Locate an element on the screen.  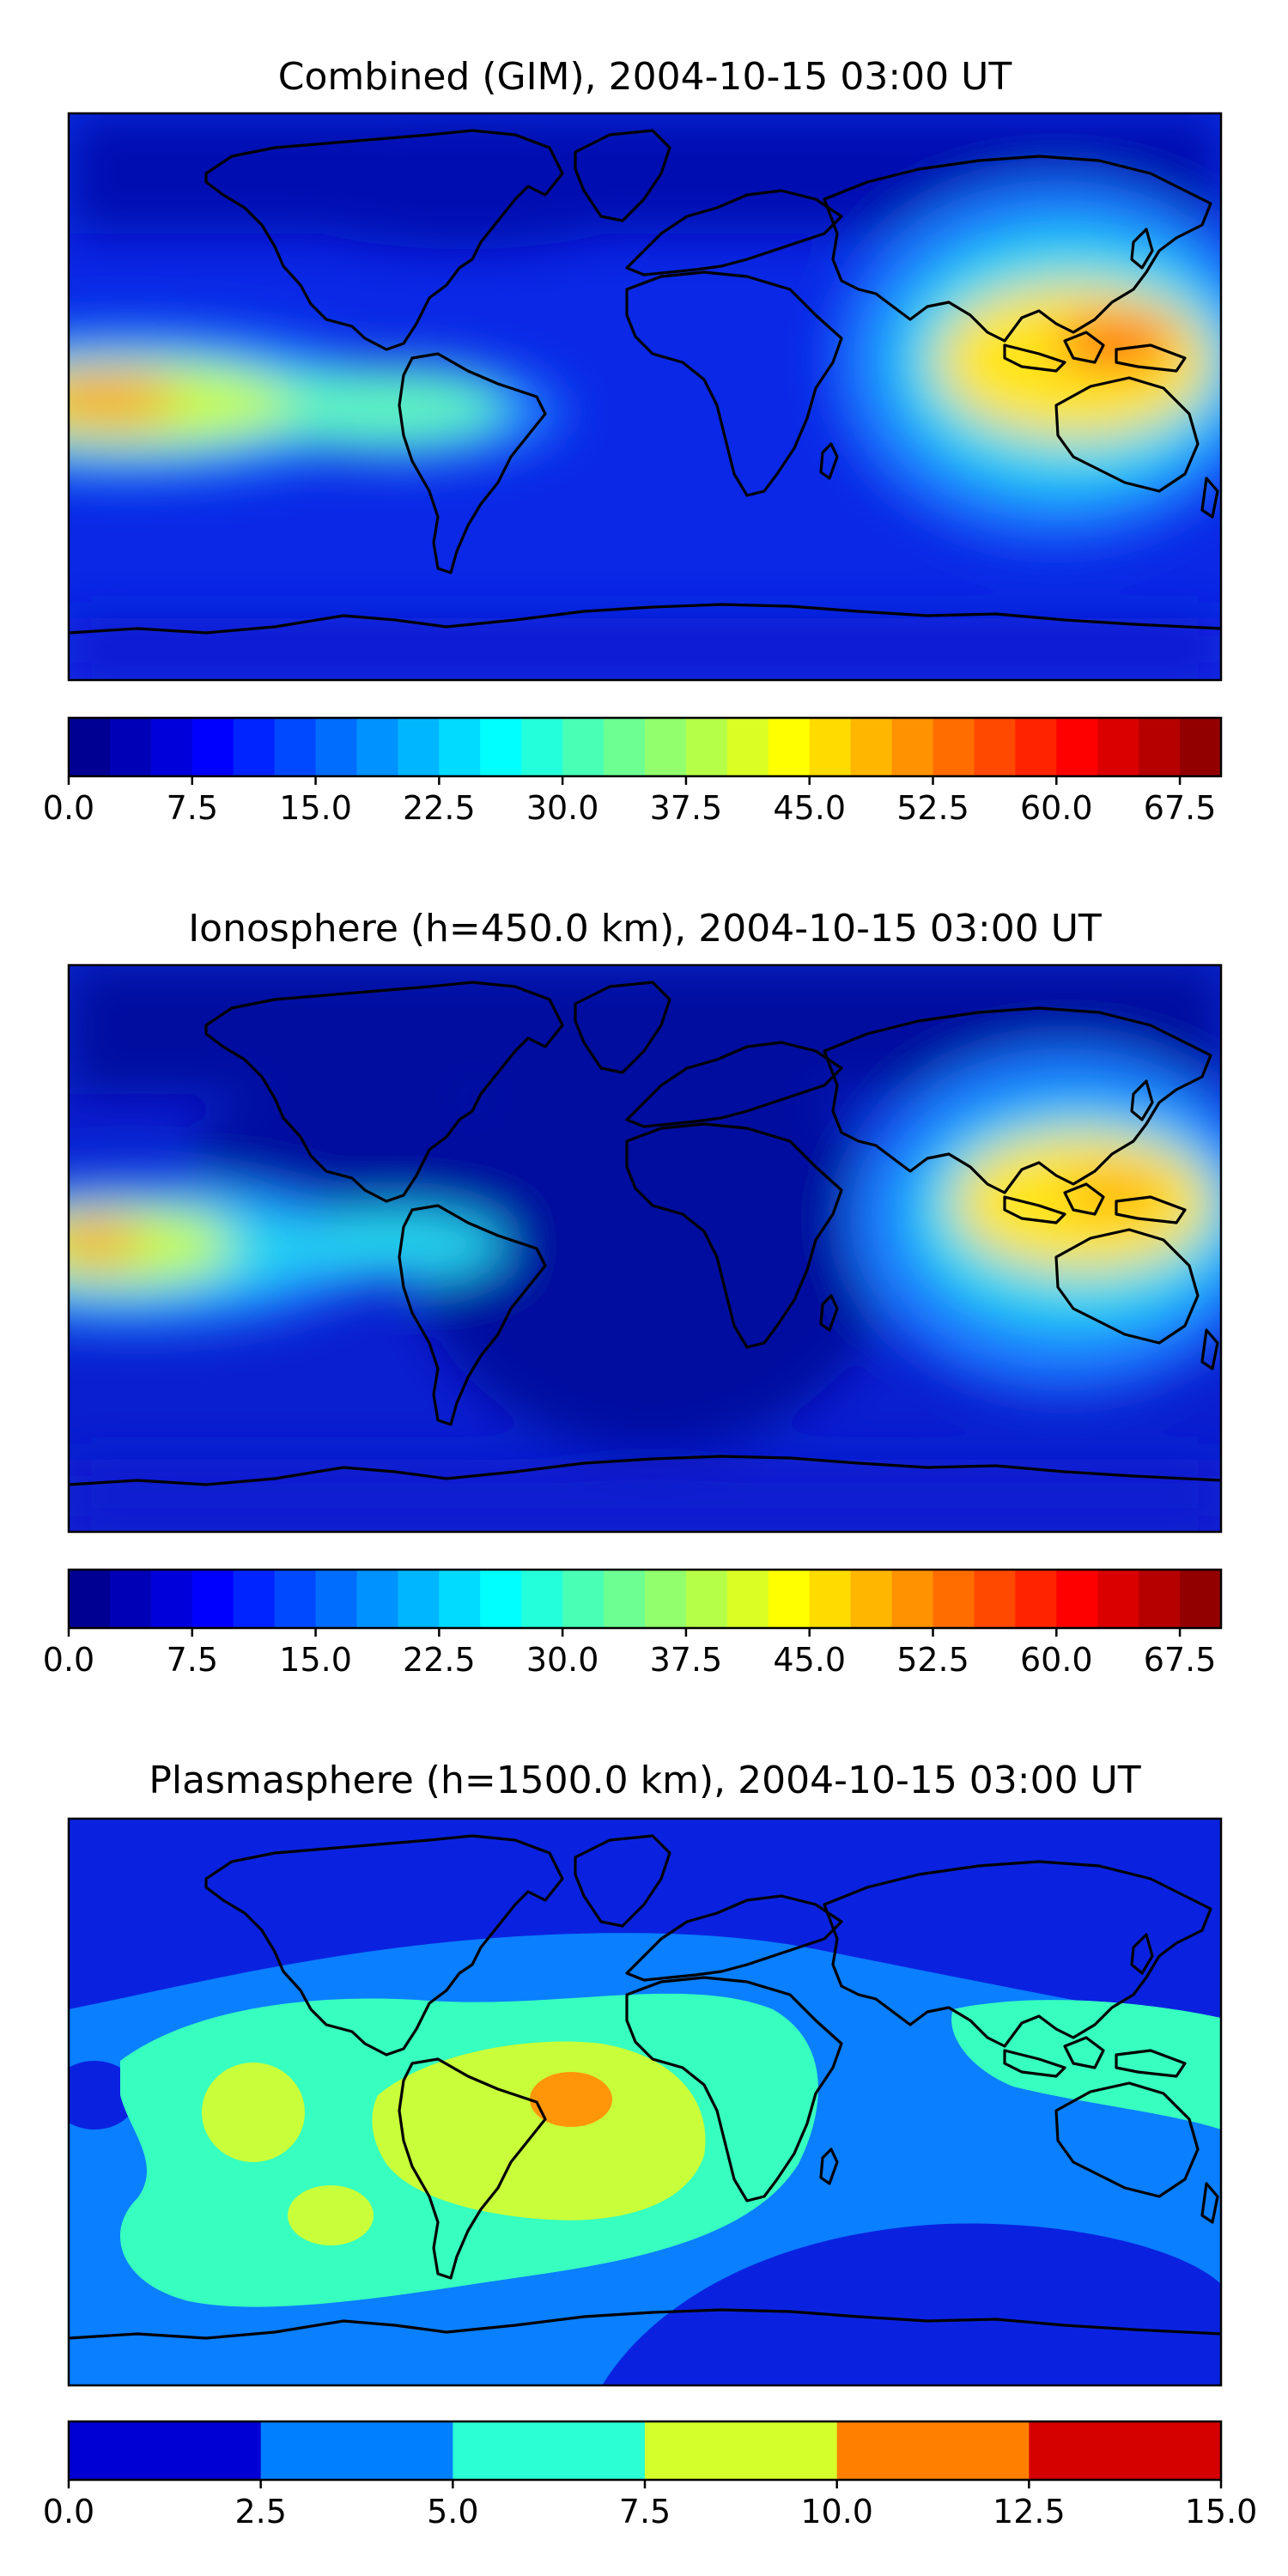
colorbar: 0.0 2.5 5.0 7.5 10.0 12.5 15.0 is located at coordinates (651, 2475).